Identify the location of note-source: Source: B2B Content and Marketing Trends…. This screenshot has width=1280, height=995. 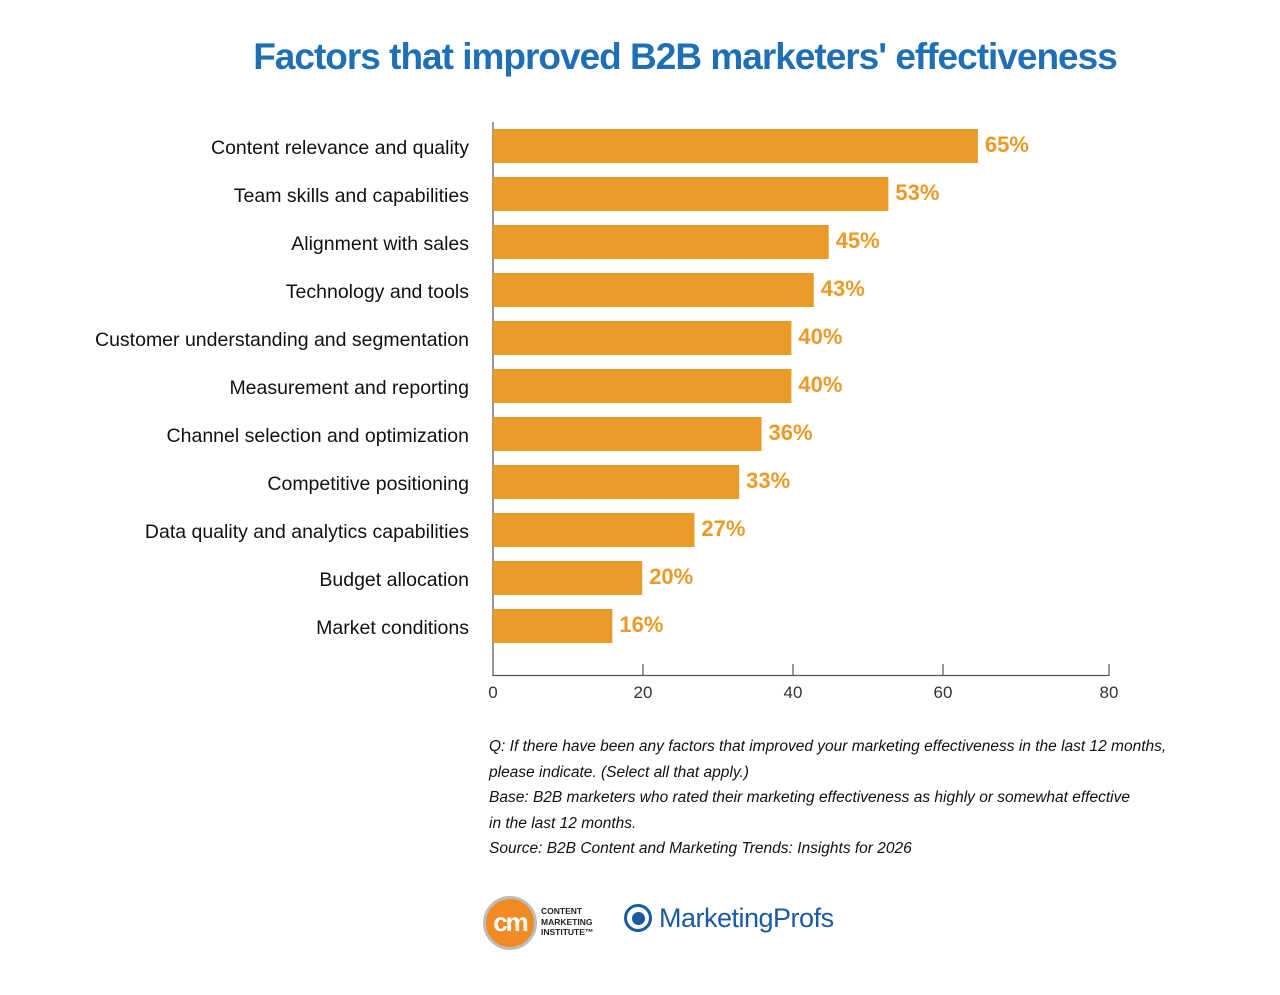
(700, 848).